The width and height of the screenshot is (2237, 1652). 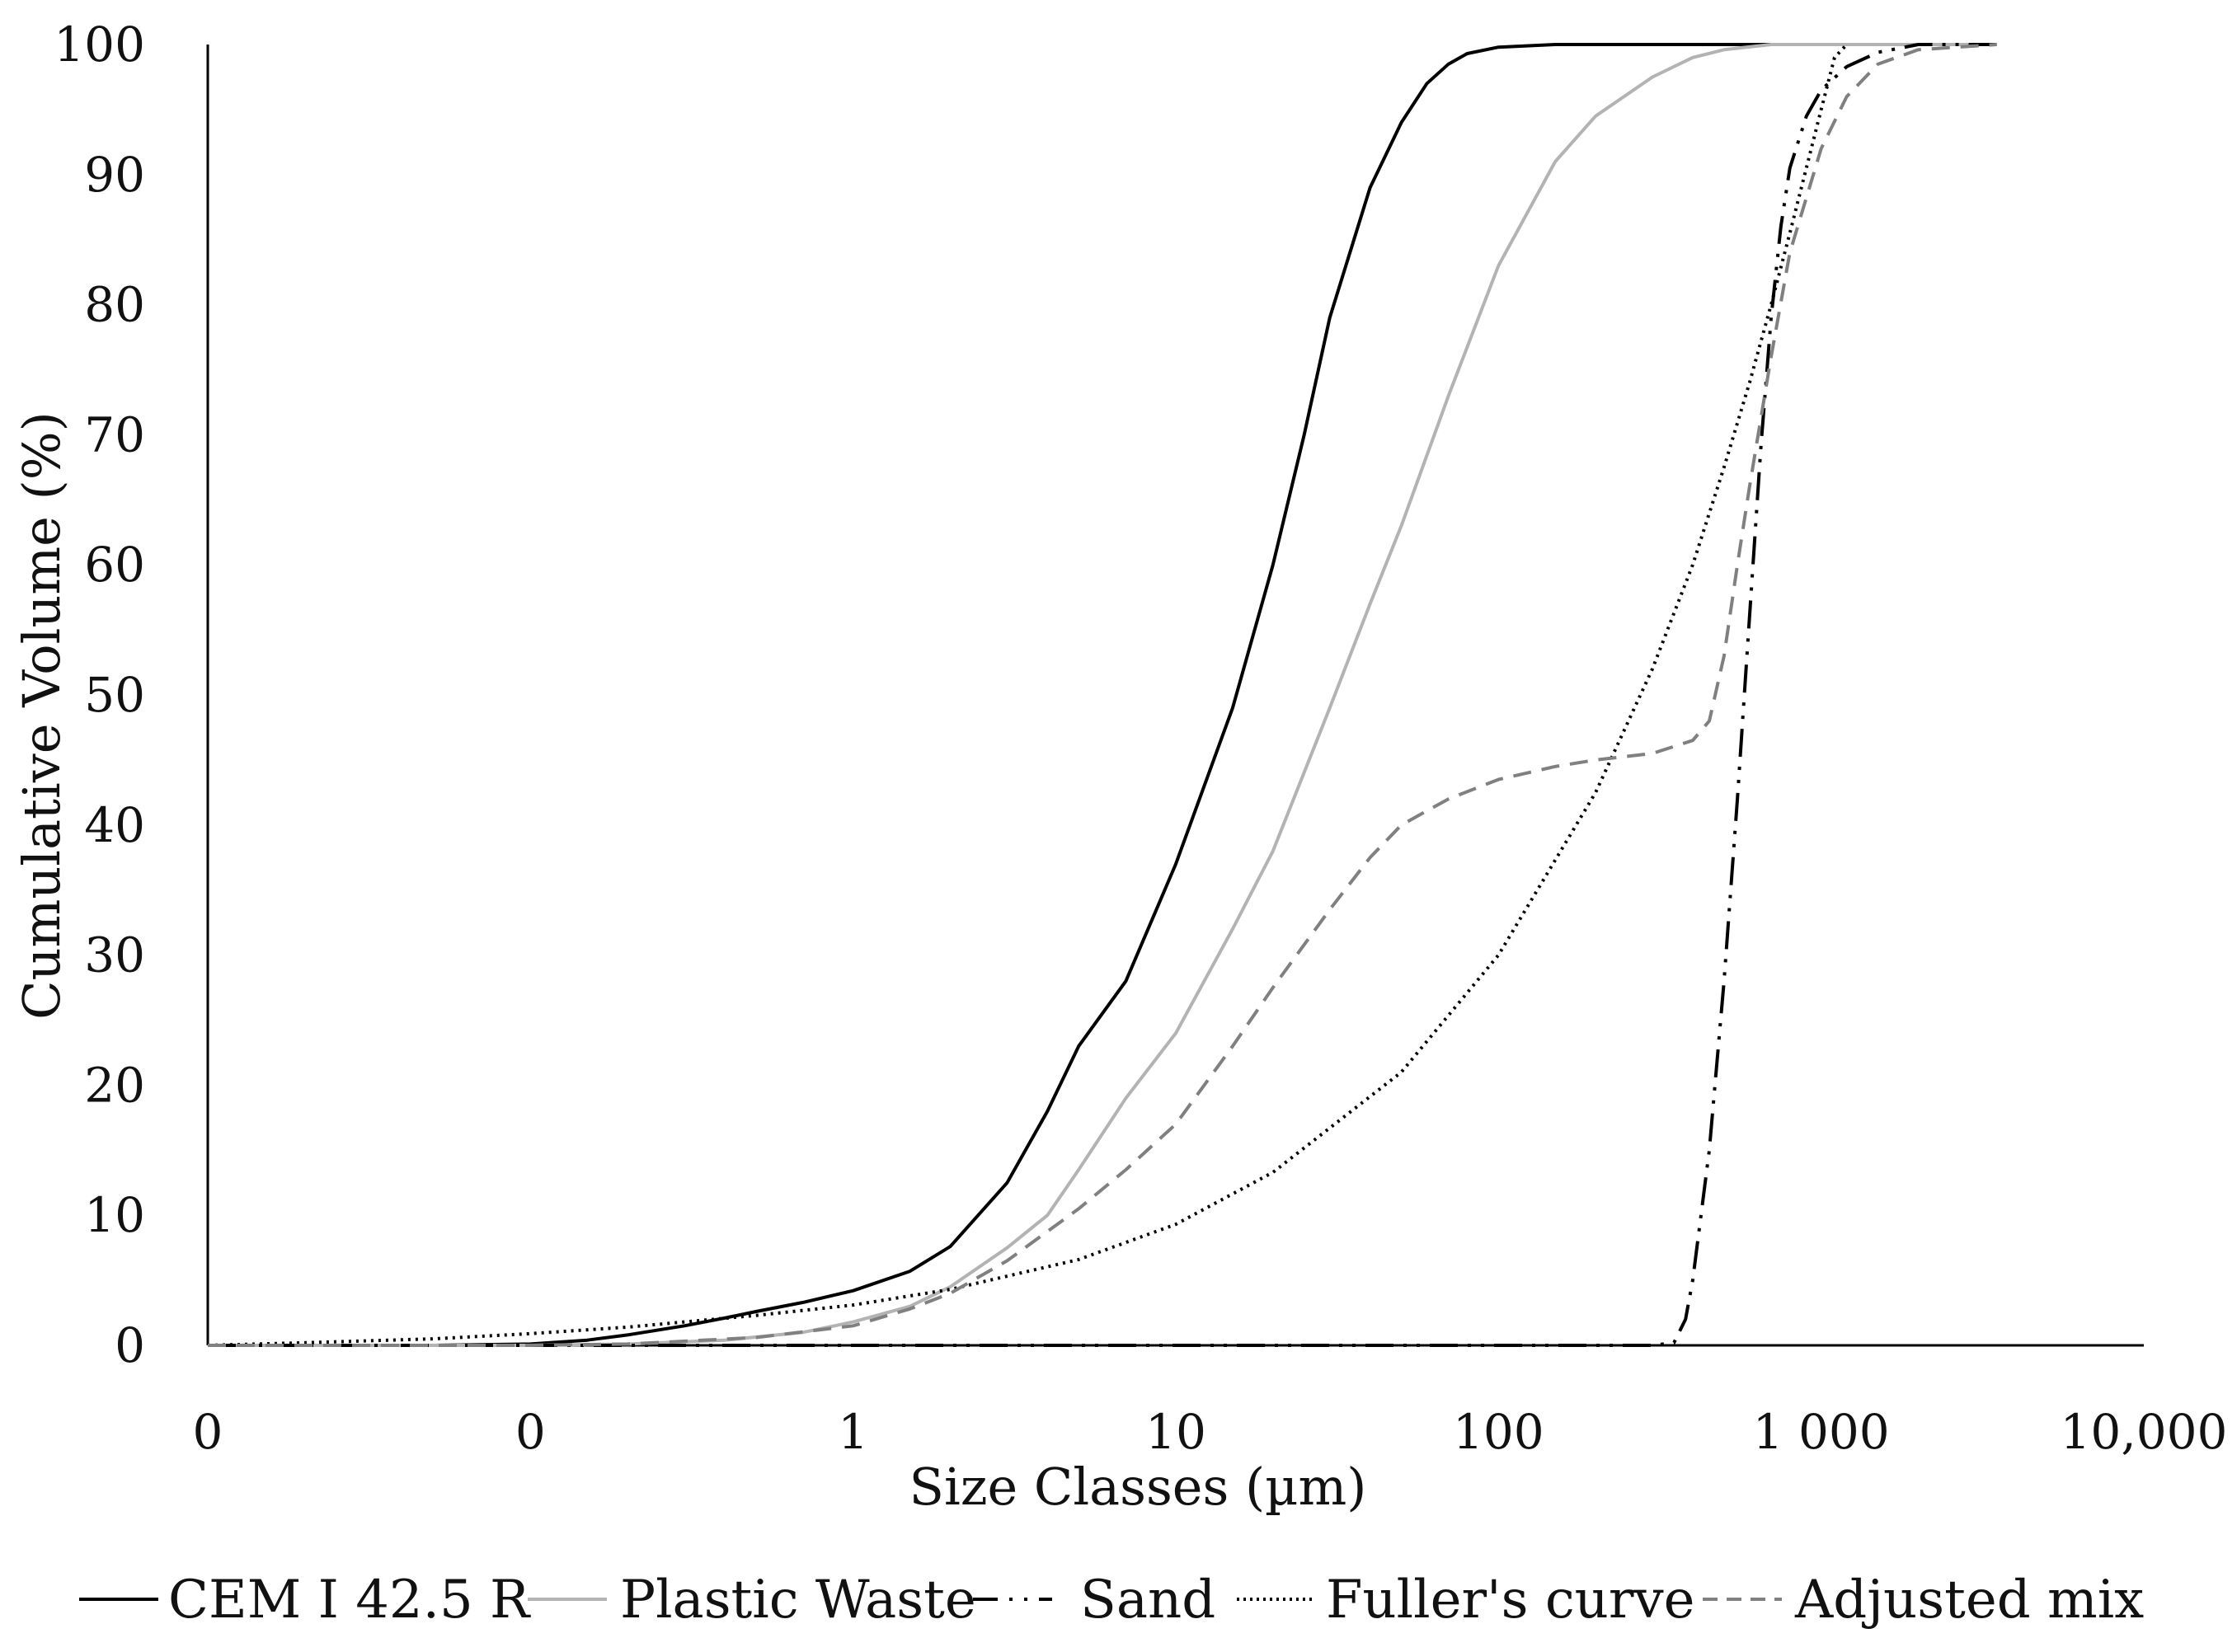 I want to click on y-tick-label: 0, so click(x=130, y=1345).